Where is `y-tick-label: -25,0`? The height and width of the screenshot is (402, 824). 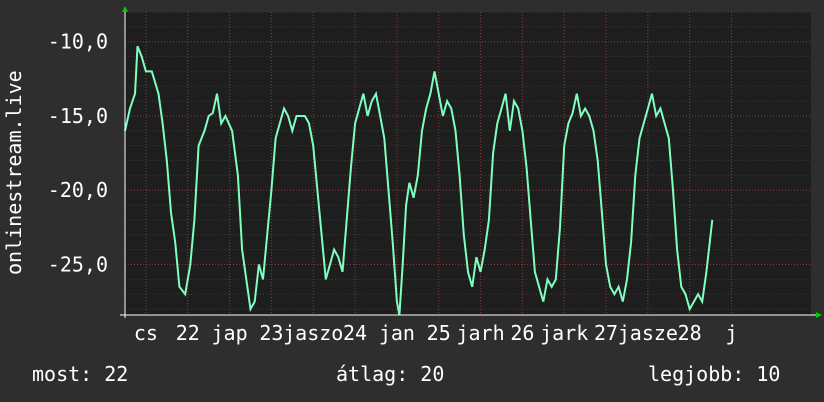
y-tick-label: -25,0 is located at coordinates (78, 265).